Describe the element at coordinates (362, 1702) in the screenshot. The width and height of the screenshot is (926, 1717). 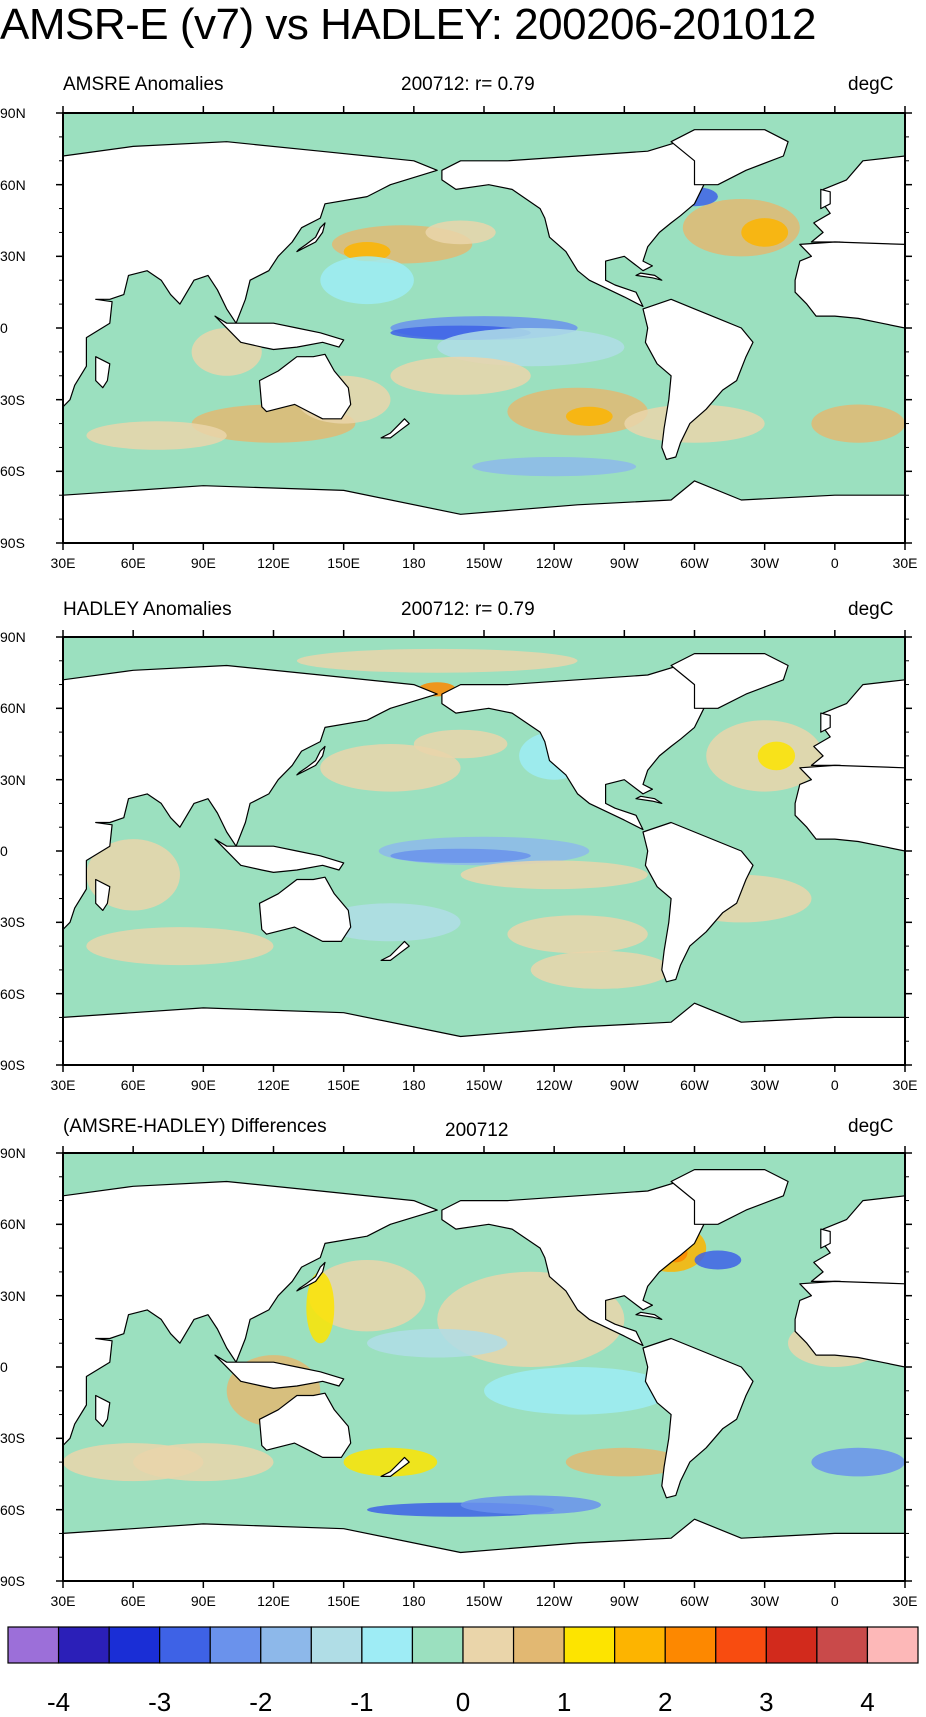
I see `colorbar-label: -1` at that location.